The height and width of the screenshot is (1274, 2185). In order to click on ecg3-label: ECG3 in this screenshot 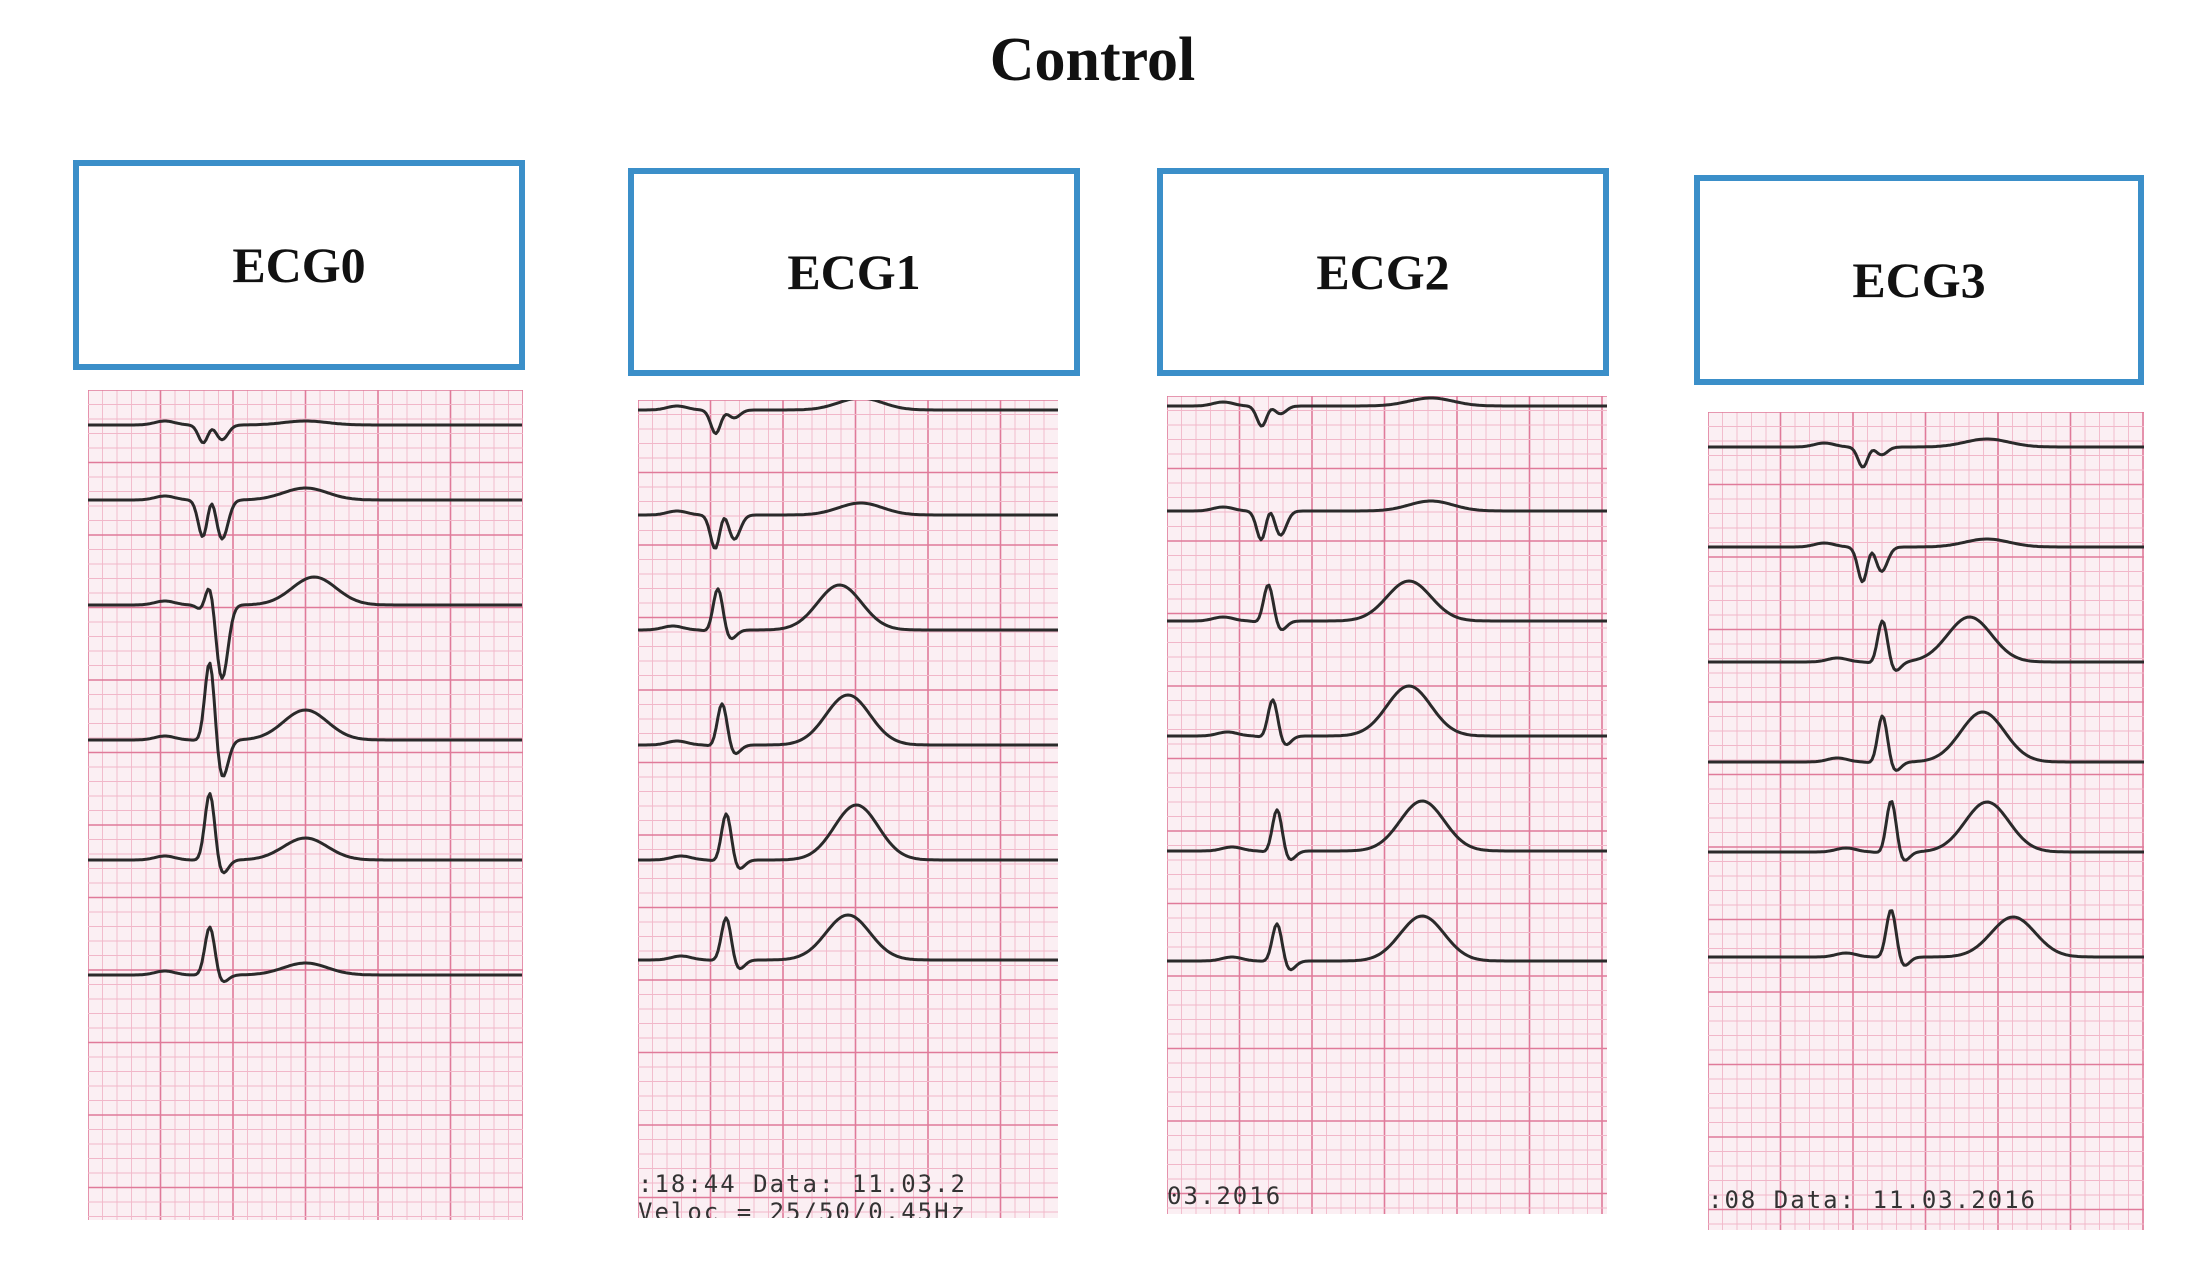, I will do `click(1919, 280)`.